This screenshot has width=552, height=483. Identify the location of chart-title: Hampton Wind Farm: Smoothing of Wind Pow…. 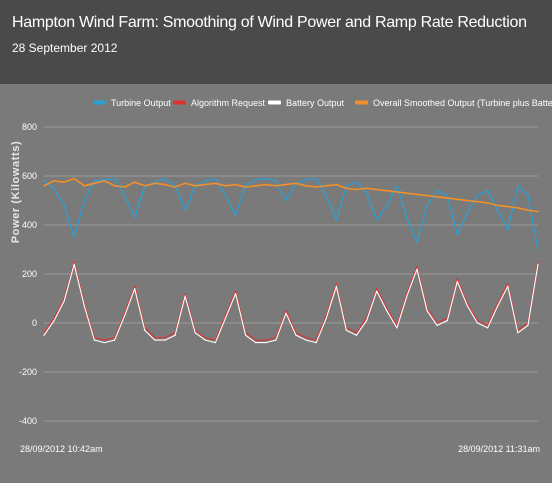
(269, 22).